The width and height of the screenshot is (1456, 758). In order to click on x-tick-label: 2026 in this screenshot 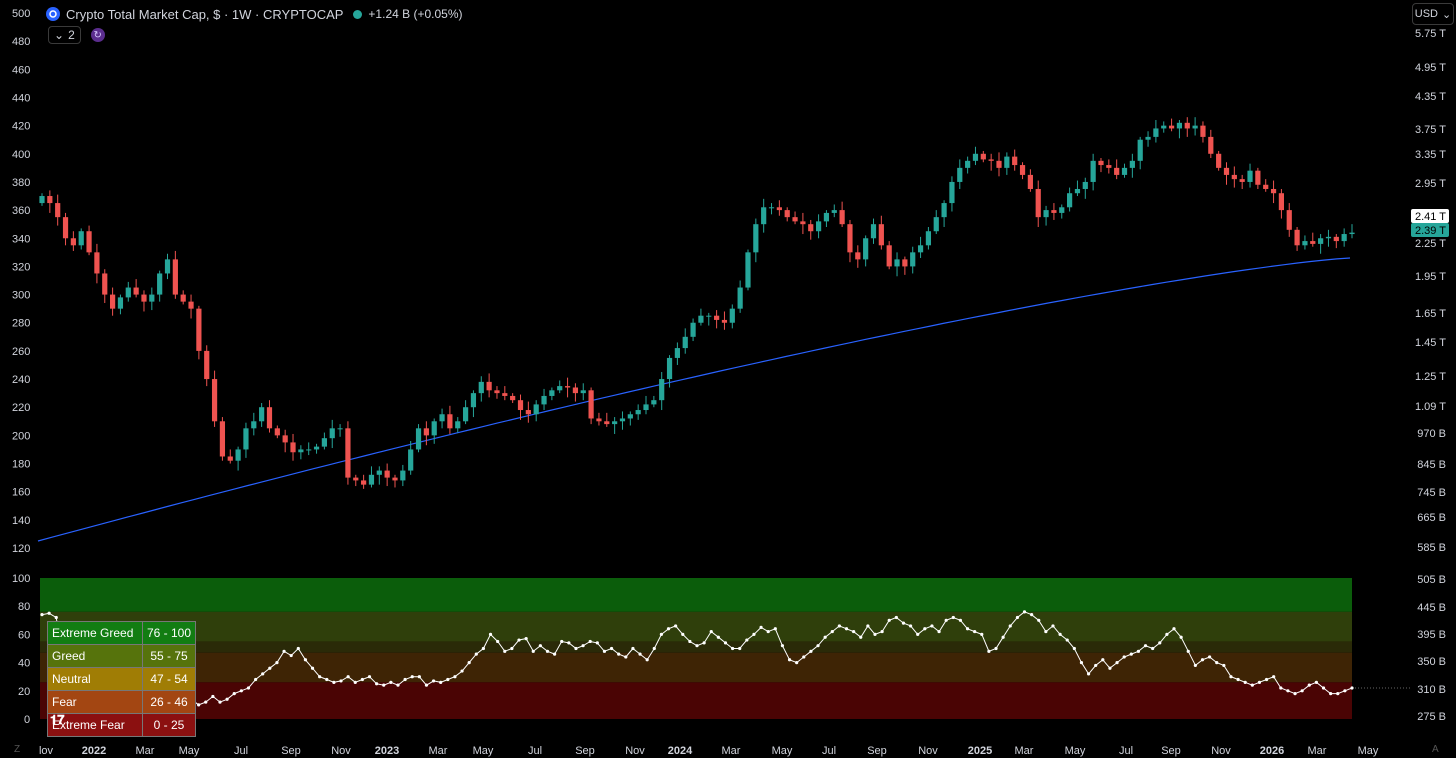, I will do `click(1272, 751)`.